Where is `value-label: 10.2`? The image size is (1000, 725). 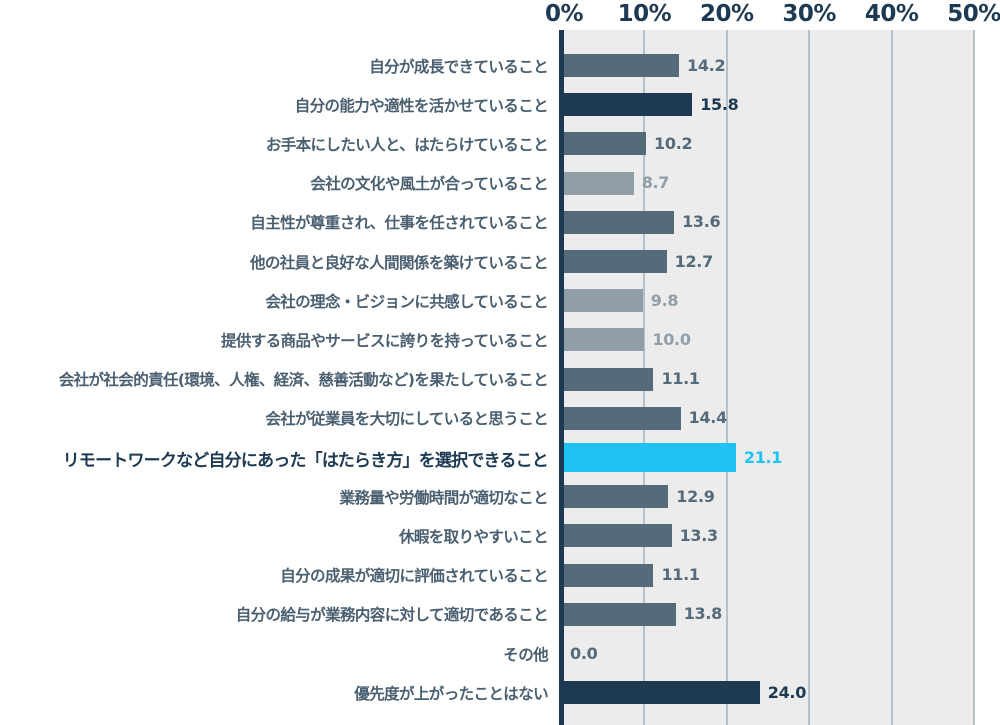
value-label: 10.2 is located at coordinates (673, 143).